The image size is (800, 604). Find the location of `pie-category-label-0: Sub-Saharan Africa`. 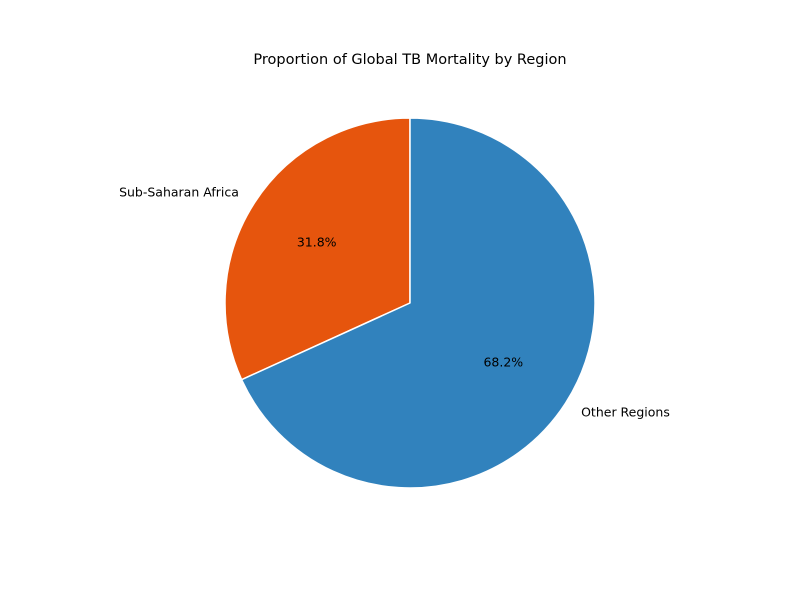

pie-category-label-0: Sub-Saharan Africa is located at coordinates (179, 191).